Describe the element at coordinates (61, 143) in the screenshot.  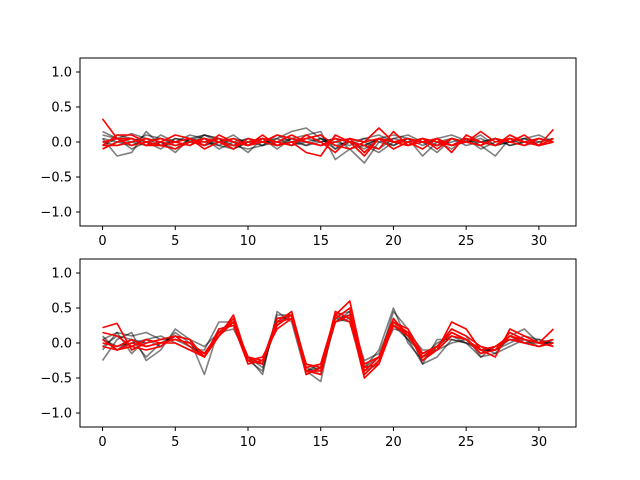
I see `top-y-tick-label: 0.0` at that location.